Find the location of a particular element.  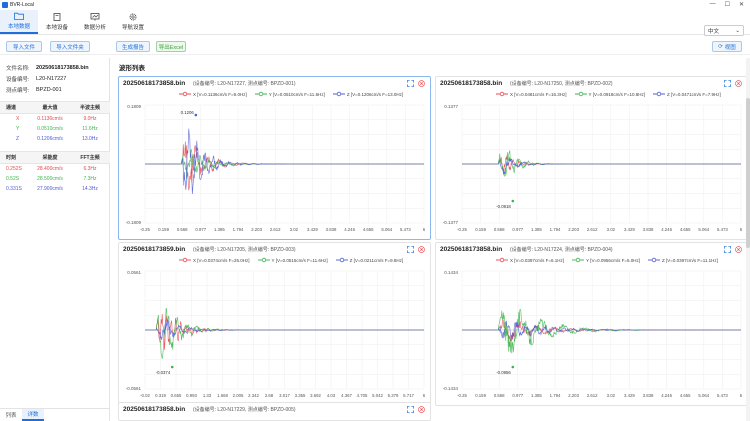

legend-item-y: Y [V=0.0956cm/s F=5.0Hz] is located at coordinates (606, 260).